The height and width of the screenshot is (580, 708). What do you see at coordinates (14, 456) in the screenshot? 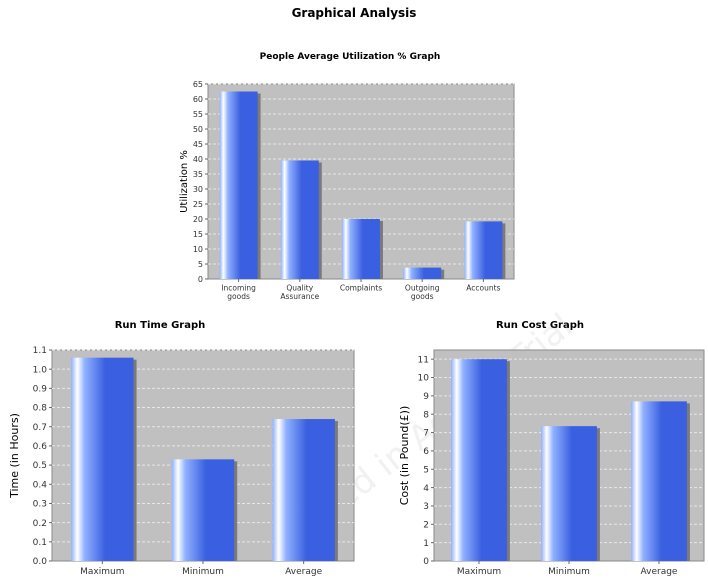
I see `run-time-ylabel: Time (in Hours)` at bounding box center [14, 456].